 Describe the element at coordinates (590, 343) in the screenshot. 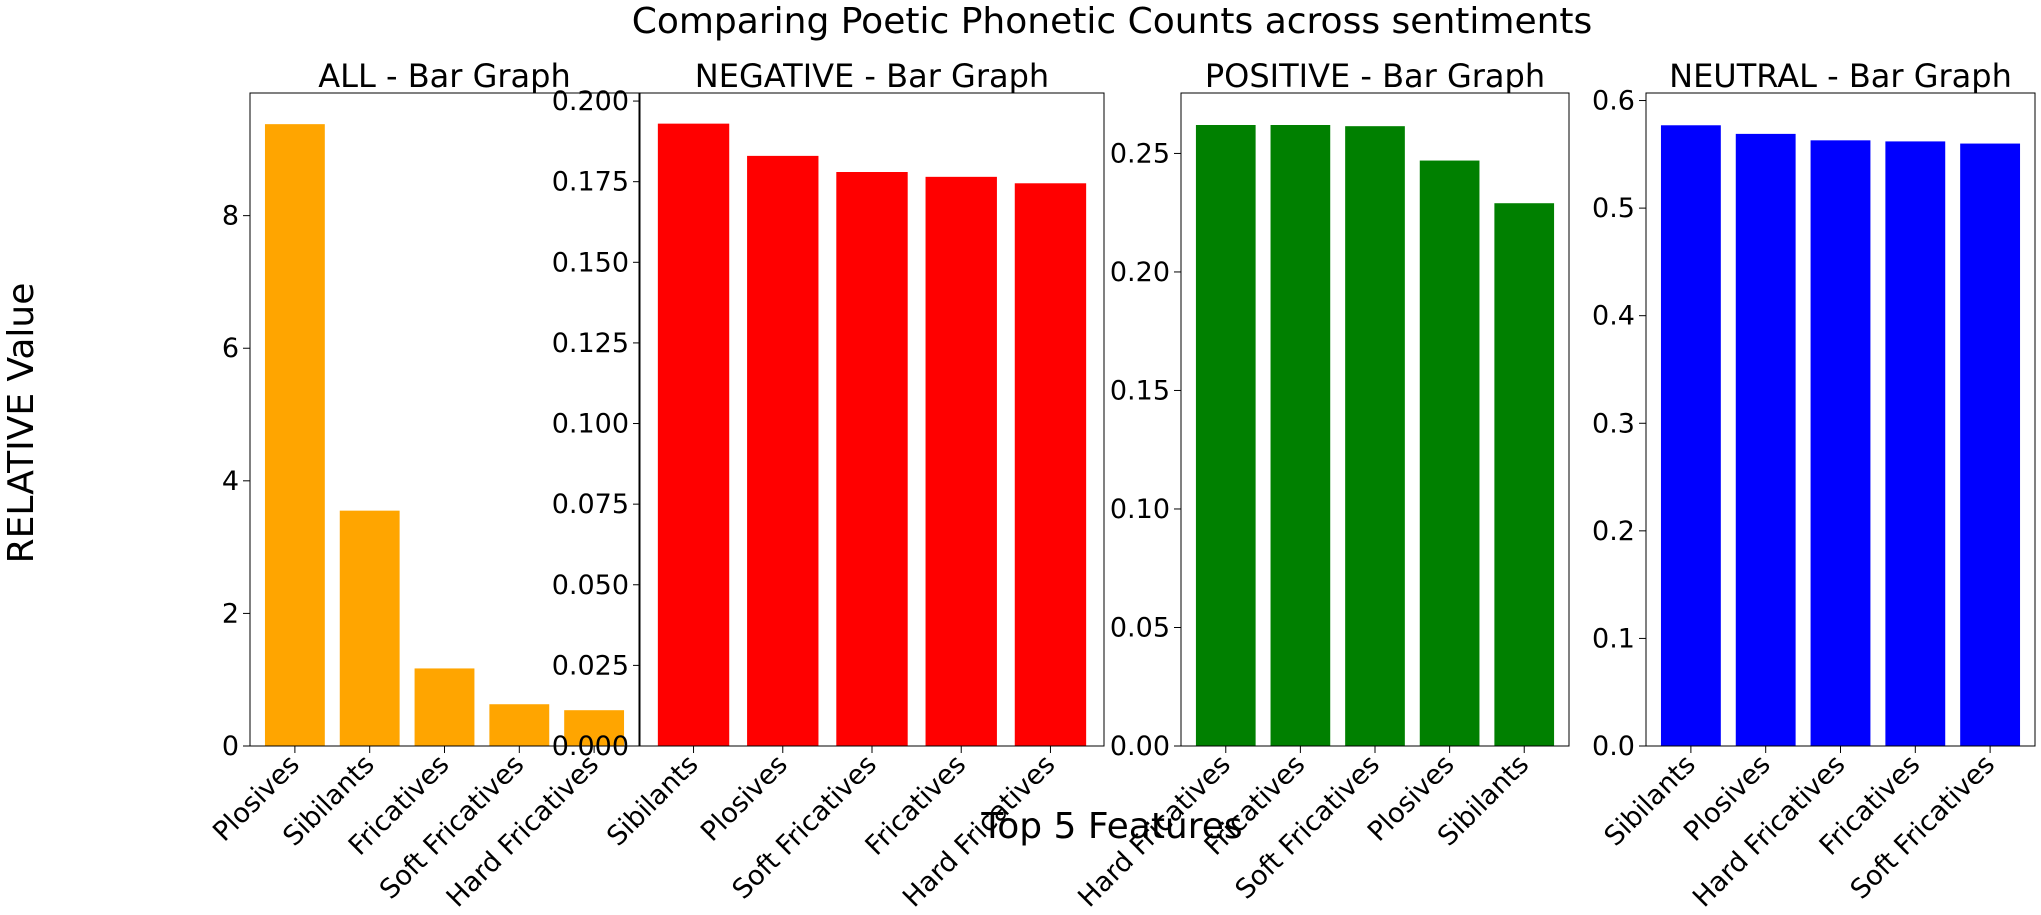

I see `y-tick-label: 0.125` at that location.